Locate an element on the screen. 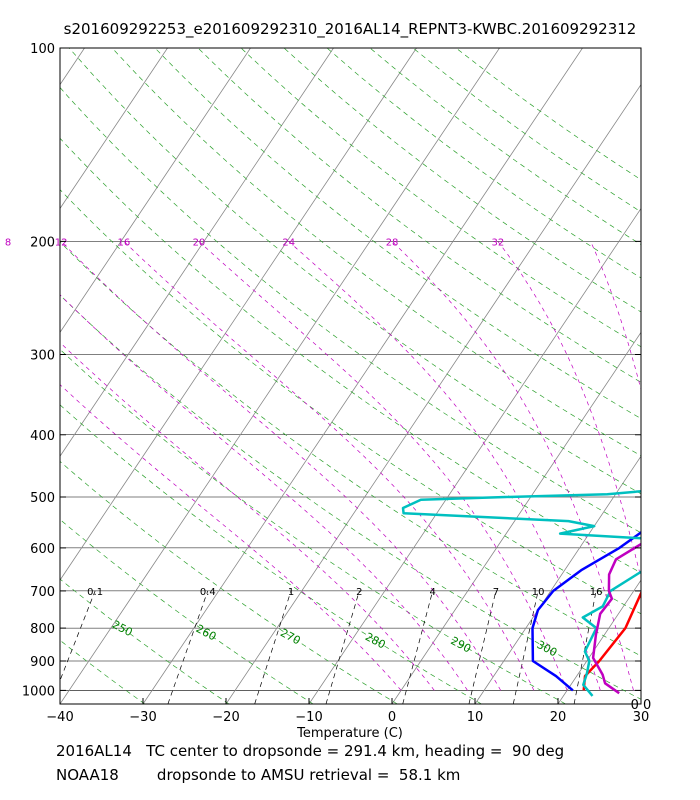 This screenshot has height=800, width=700. dry-adiabat-label: 280 is located at coordinates (375, 640).